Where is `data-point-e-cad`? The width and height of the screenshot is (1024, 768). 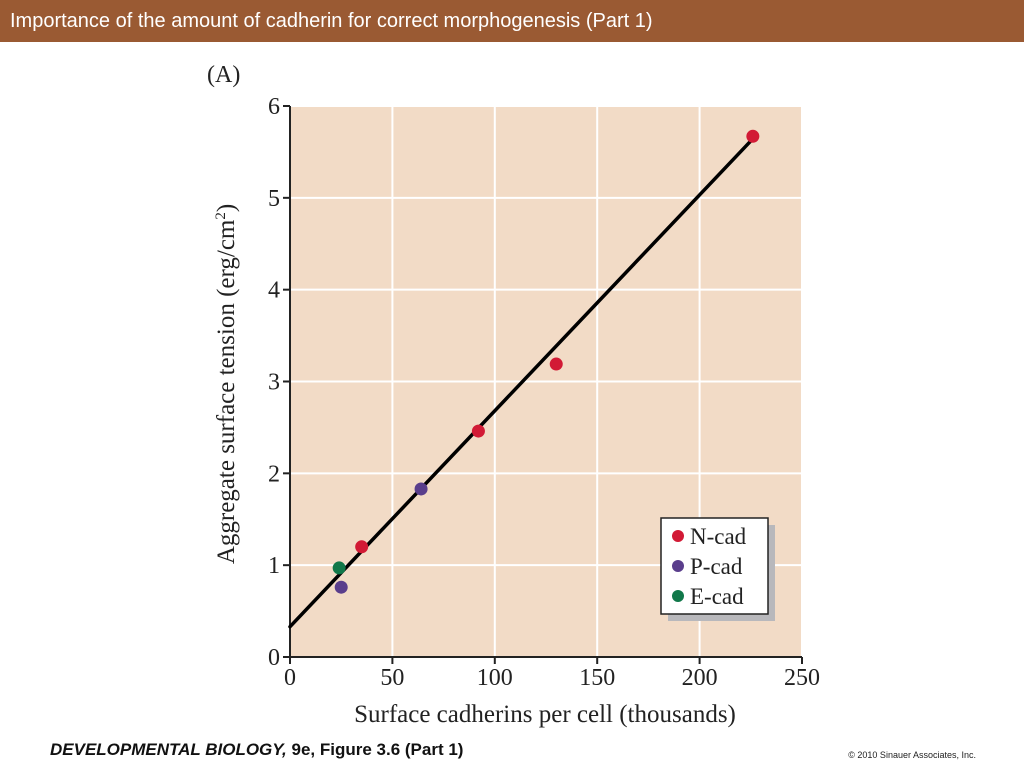
data-point-e-cad is located at coordinates (339, 568).